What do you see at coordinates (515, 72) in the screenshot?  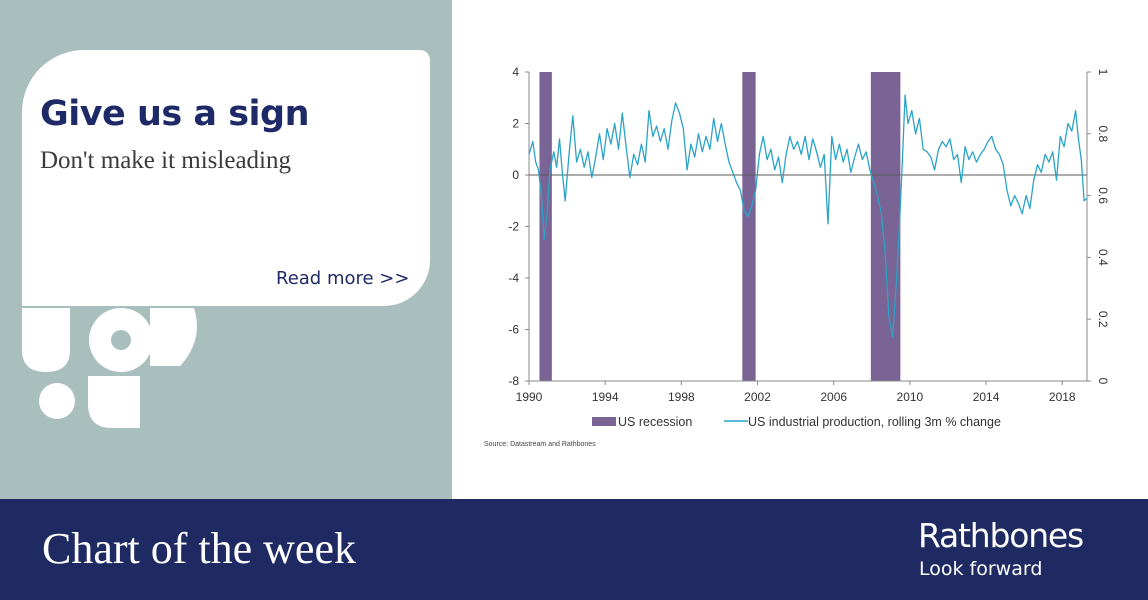 I see `y-left-tick-label: 4` at bounding box center [515, 72].